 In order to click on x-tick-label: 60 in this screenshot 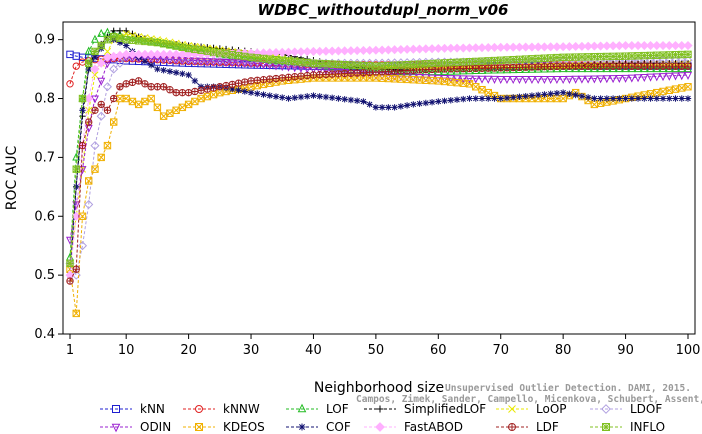, I will do `click(438, 350)`.